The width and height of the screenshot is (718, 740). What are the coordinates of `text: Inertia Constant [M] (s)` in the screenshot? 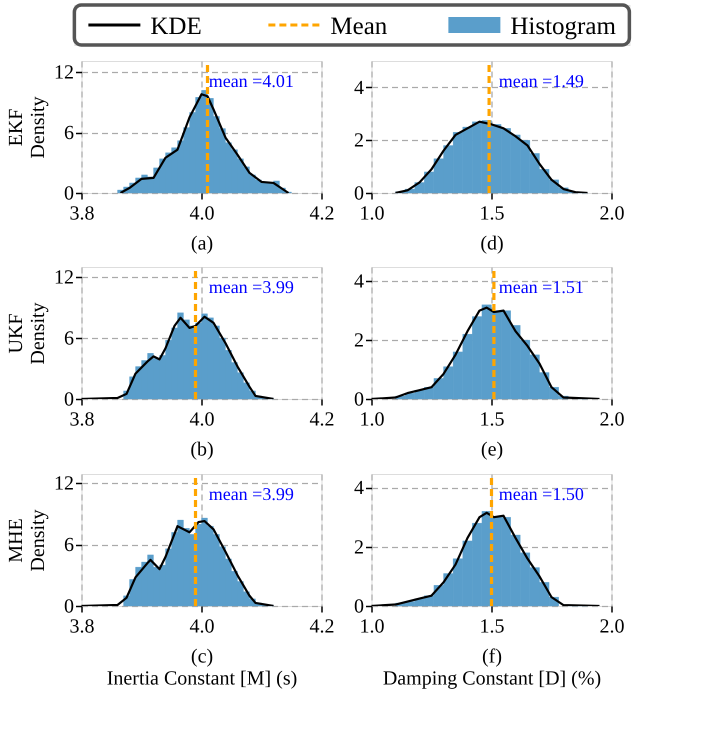 It's located at (202, 679).